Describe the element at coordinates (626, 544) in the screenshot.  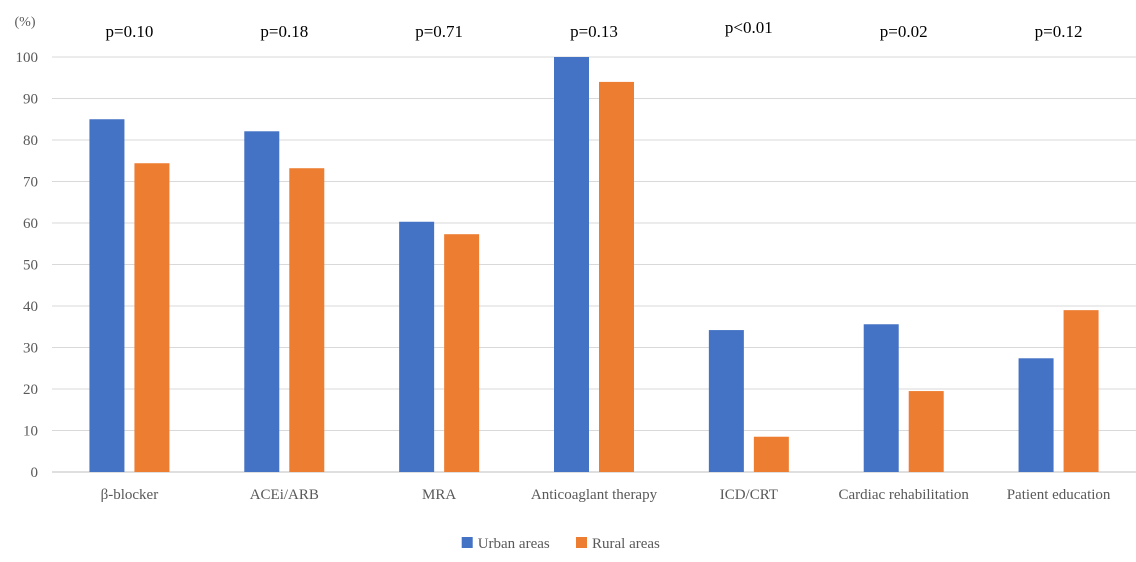
I see `legend-label: Rural areas` at that location.